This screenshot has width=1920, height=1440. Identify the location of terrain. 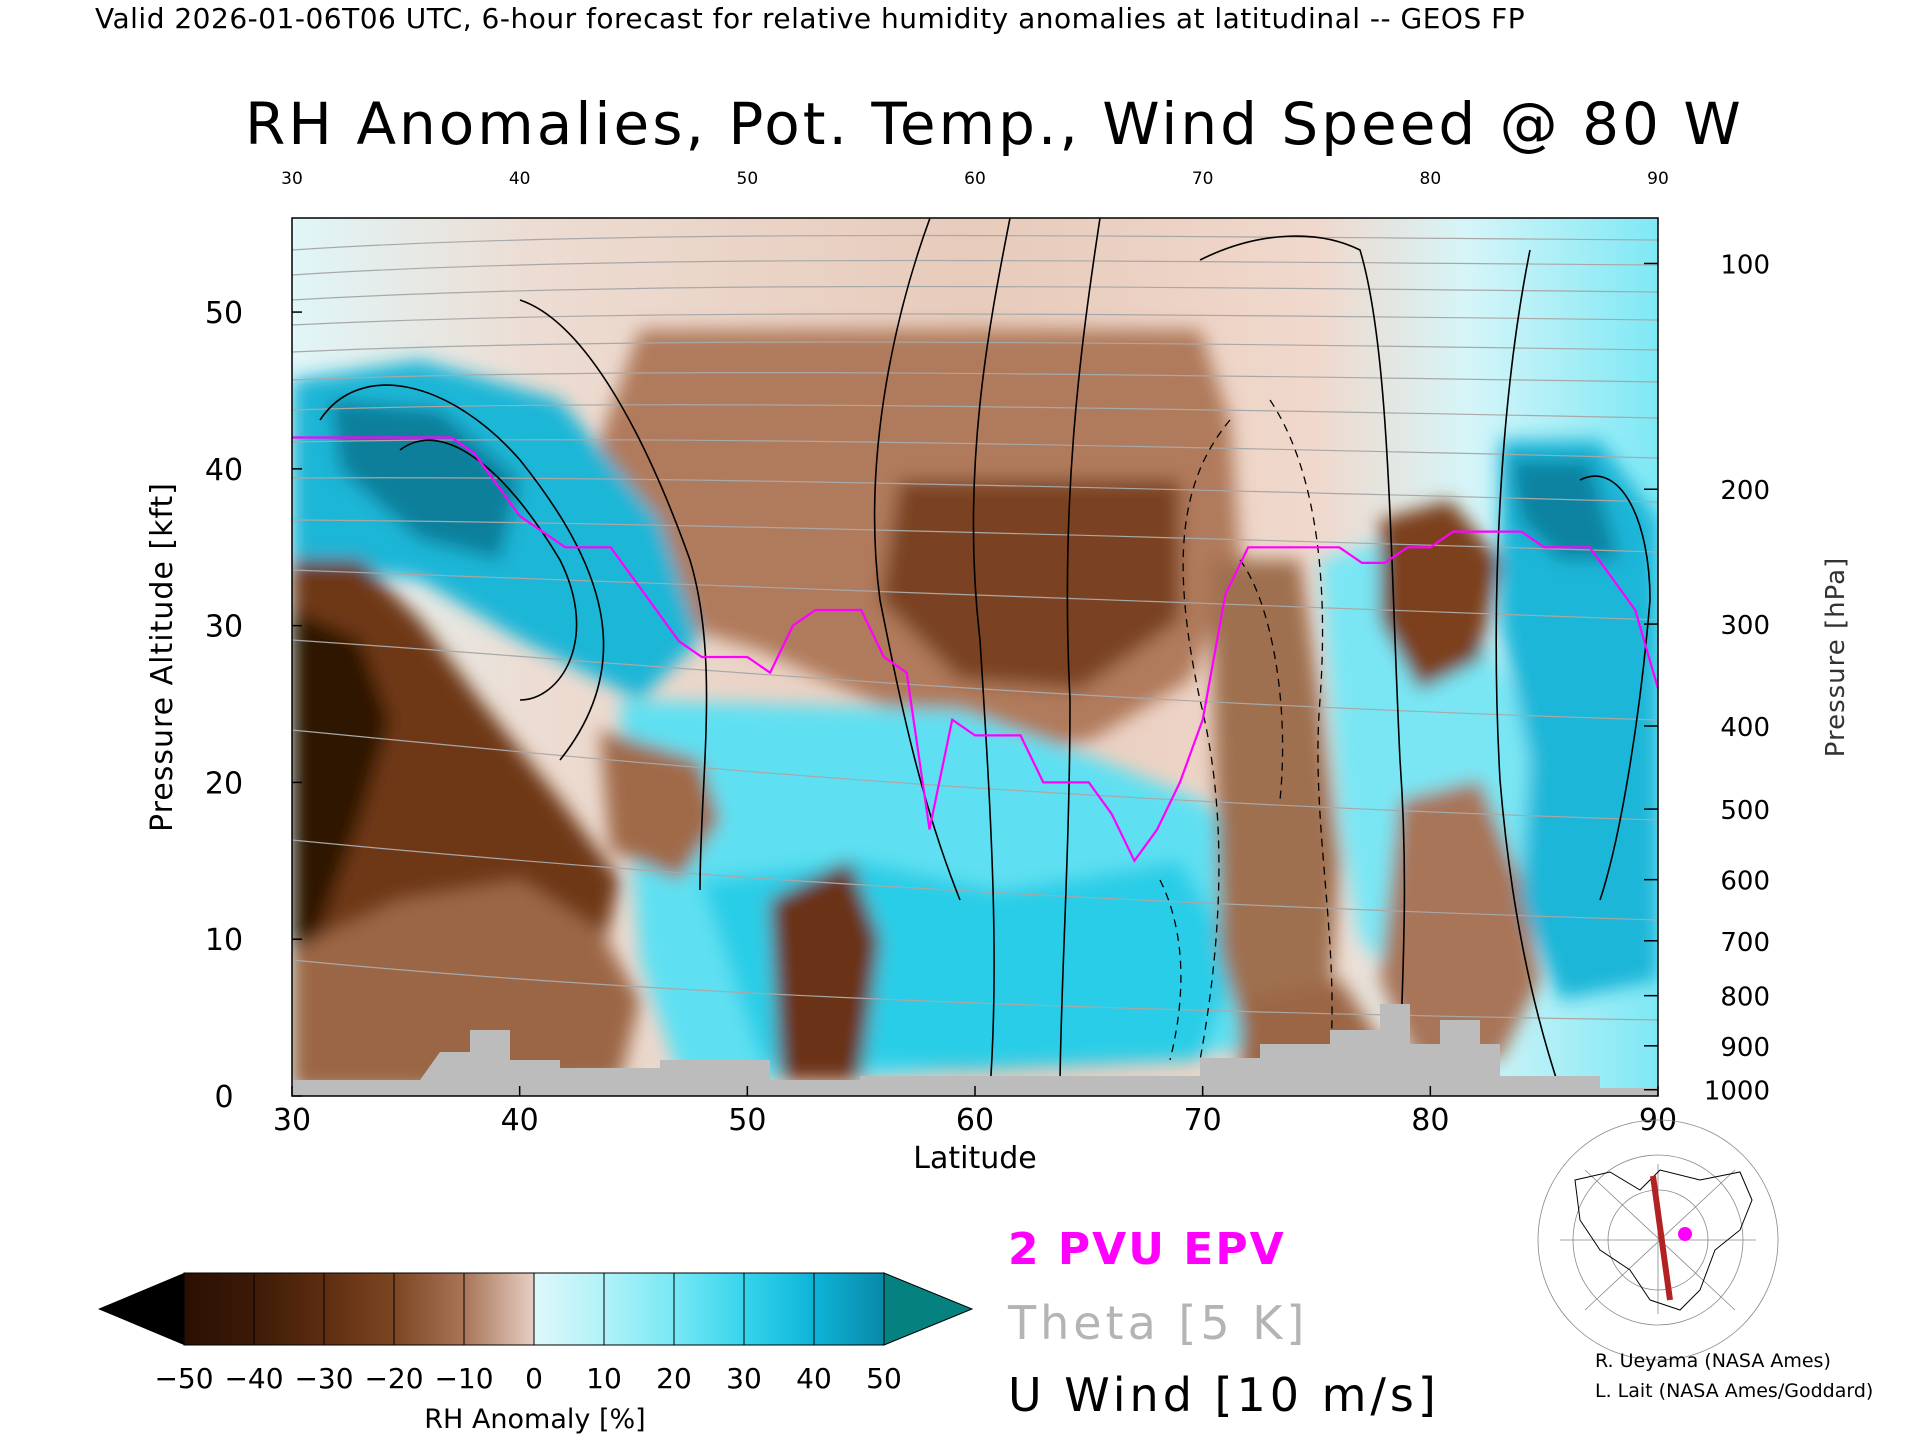
(975, 1050).